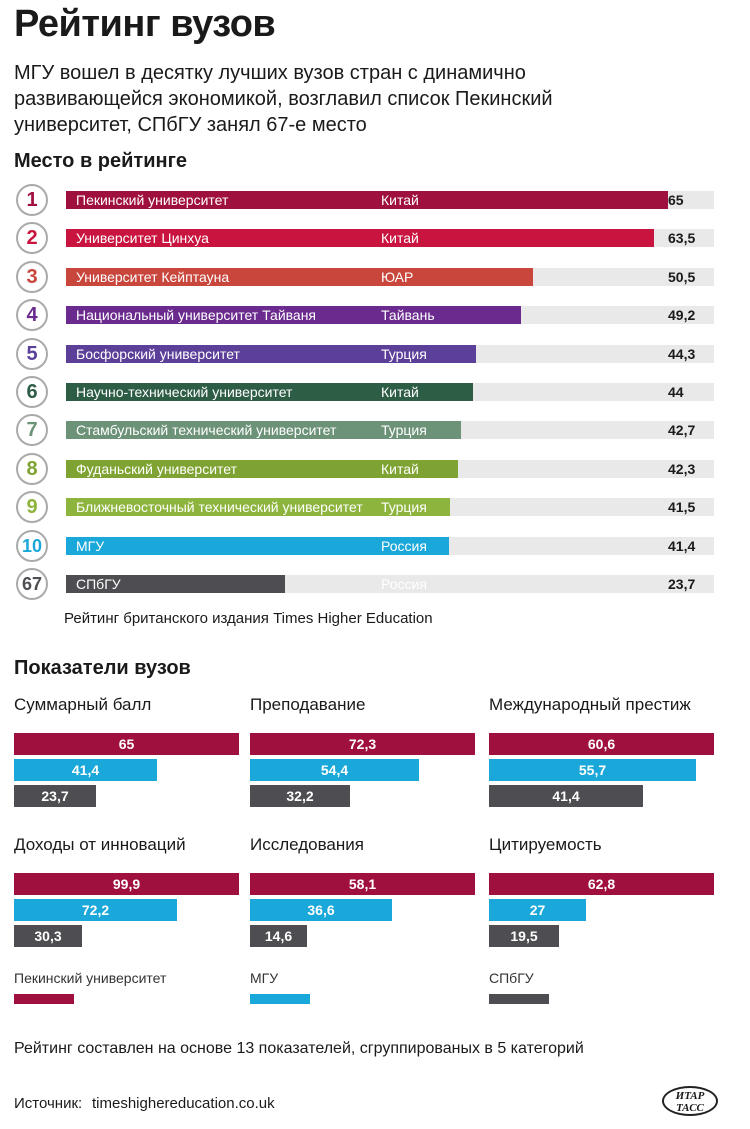 The width and height of the screenshot is (750, 1129). Describe the element at coordinates (183, 1103) in the screenshot. I see `source-url: timeshighereducation.co.uk` at that location.